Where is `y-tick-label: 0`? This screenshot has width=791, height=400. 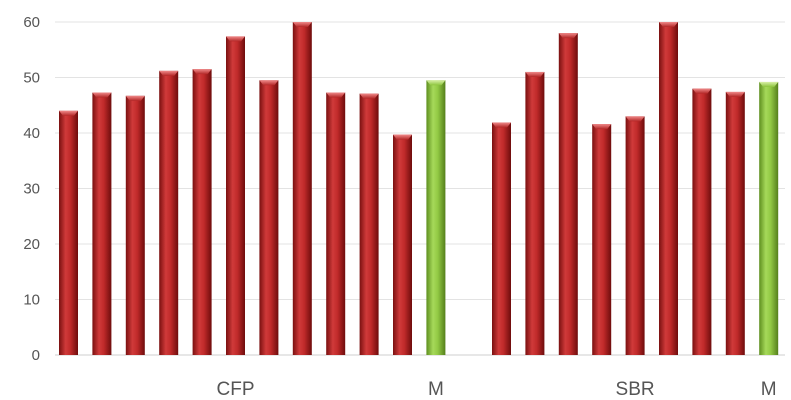
y-tick-label: 0 is located at coordinates (36, 355).